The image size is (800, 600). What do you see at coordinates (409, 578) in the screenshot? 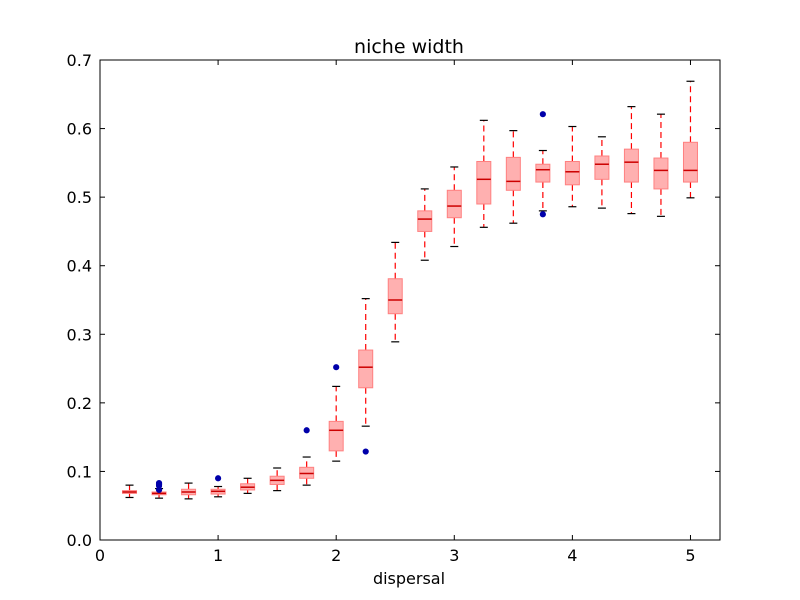
I see `x-axis-label: dispersal` at bounding box center [409, 578].